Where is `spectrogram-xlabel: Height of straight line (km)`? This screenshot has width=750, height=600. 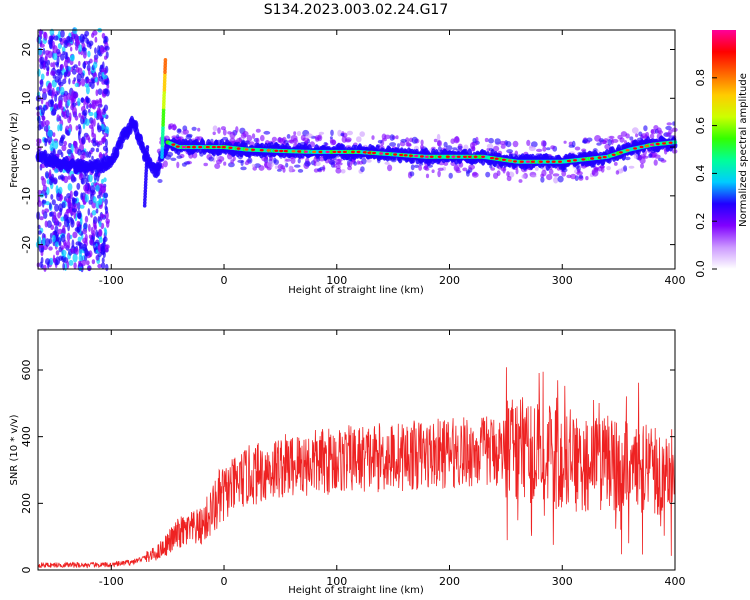
spectrogram-xlabel: Height of straight line (km) is located at coordinates (356, 290).